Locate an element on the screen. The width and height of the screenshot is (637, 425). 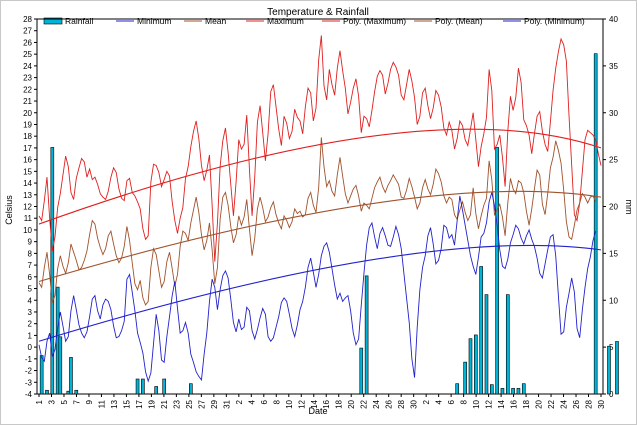
x-tick-label: 19 is located at coordinates (151, 403).